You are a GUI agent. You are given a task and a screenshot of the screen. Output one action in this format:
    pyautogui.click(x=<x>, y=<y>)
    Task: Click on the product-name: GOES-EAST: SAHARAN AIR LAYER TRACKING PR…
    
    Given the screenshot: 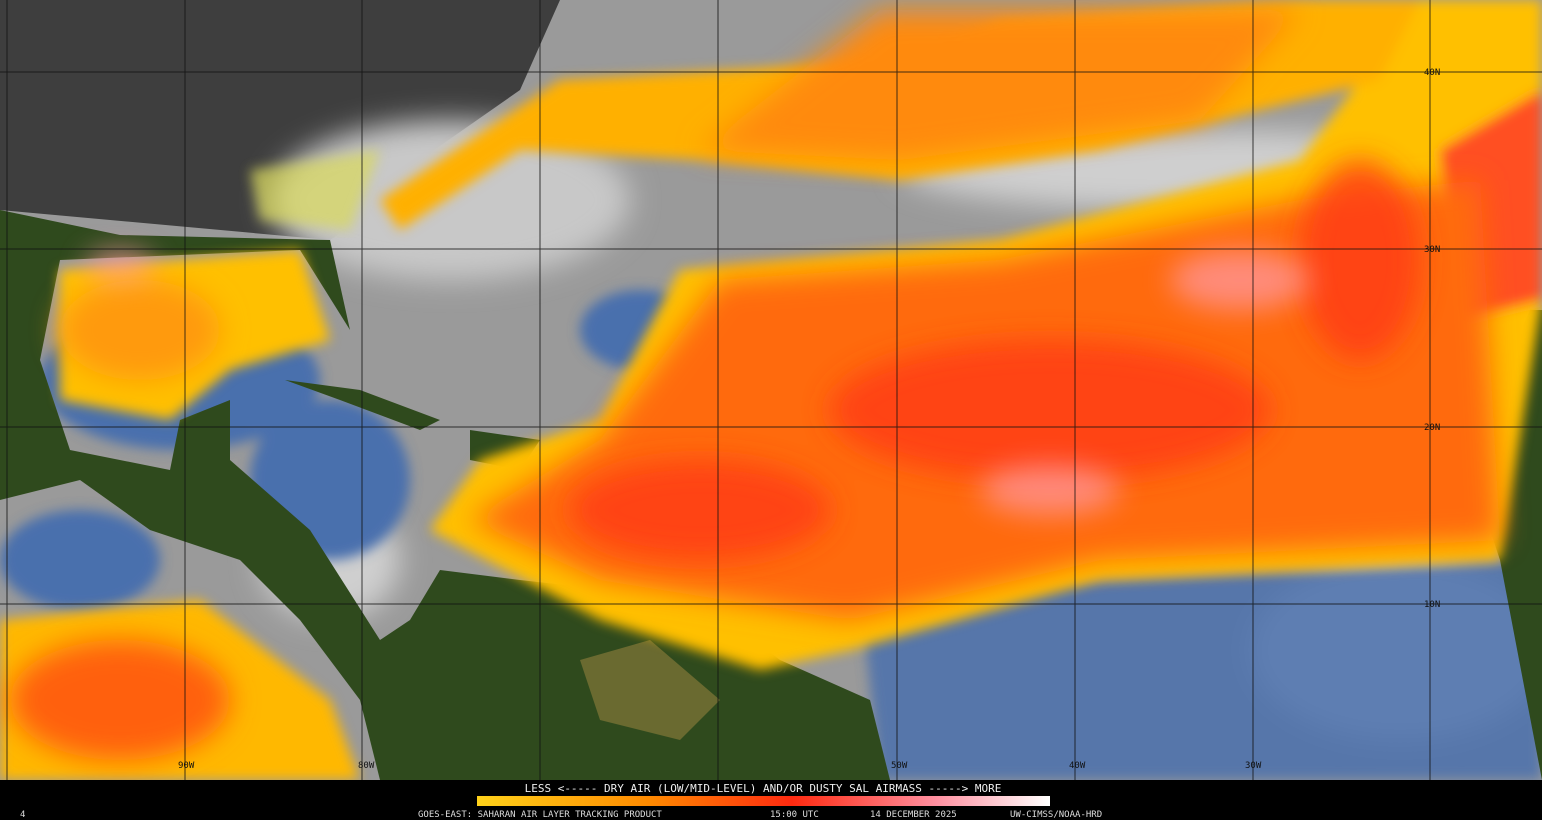 What is the action you would take?
    pyautogui.click(x=540, y=815)
    